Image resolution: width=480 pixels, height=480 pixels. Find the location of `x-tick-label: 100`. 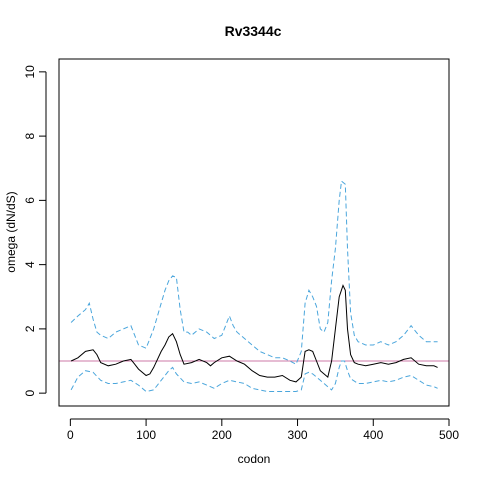

x-tick-label: 100 is located at coordinates (146, 435).